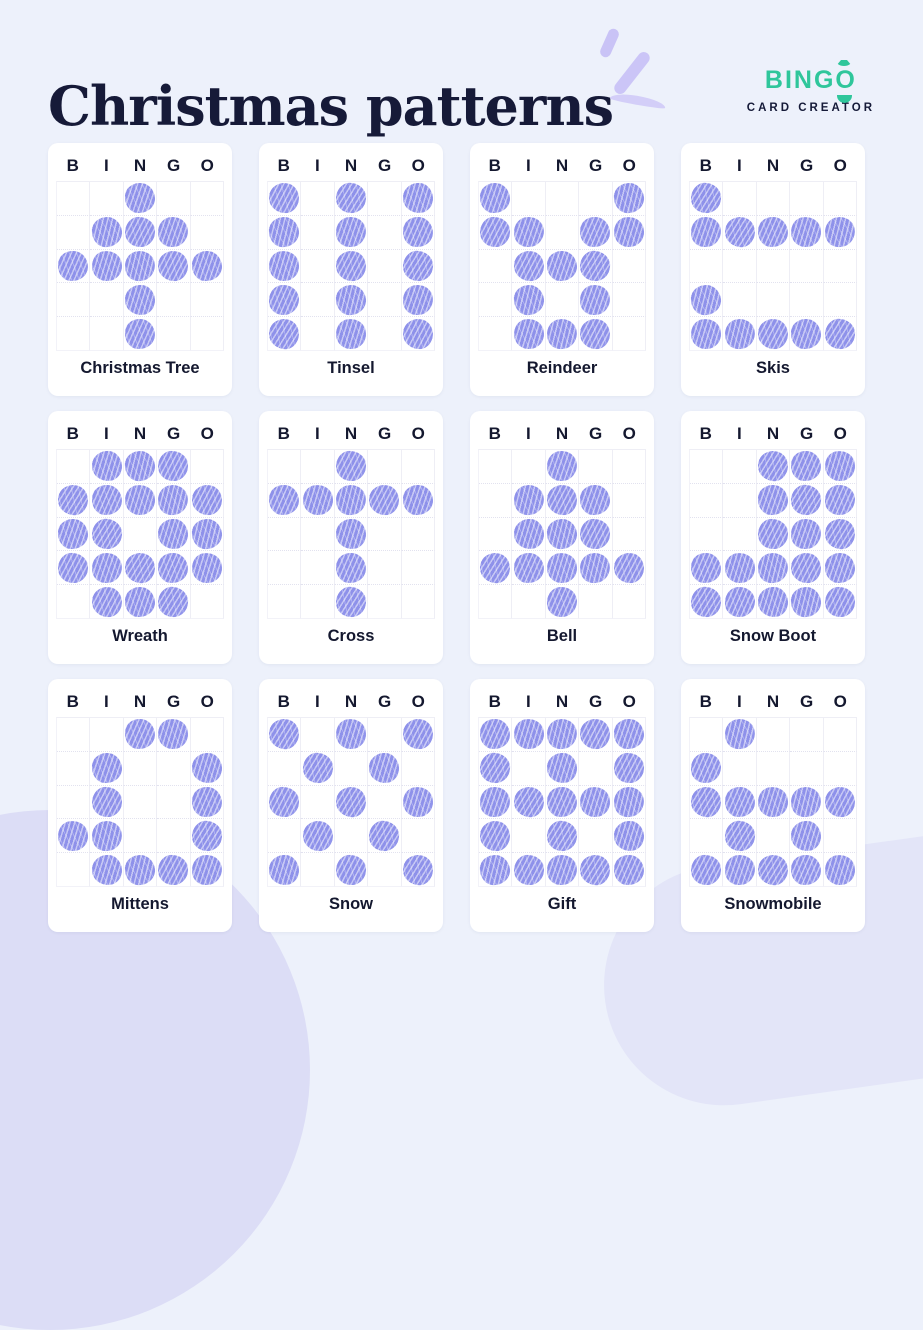 This screenshot has width=923, height=1330. I want to click on sparkle-accent-icon, so click(639, 67).